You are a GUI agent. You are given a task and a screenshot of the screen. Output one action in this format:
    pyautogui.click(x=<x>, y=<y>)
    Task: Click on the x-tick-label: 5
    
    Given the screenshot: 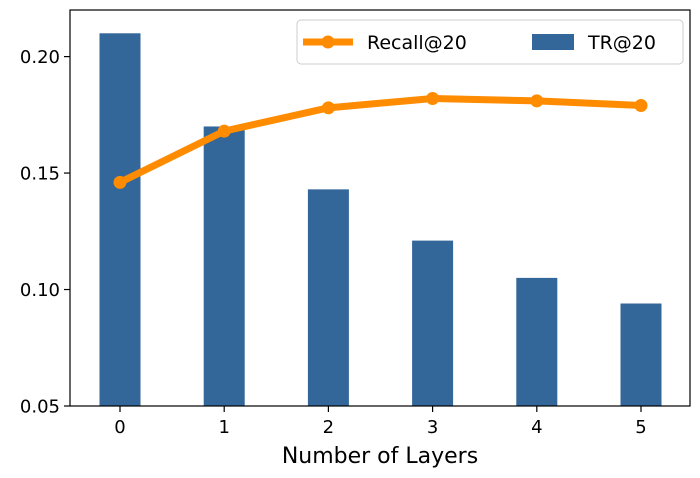 What is the action you would take?
    pyautogui.click(x=640, y=427)
    